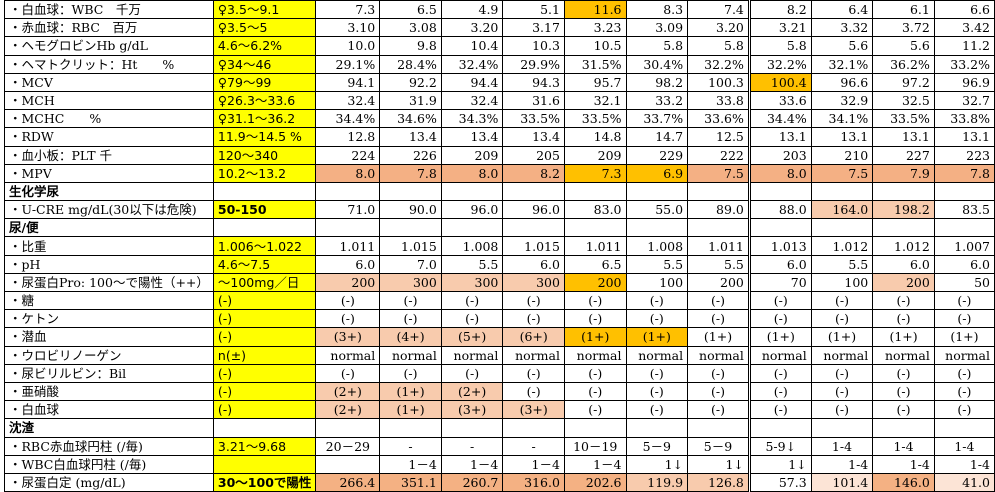 The width and height of the screenshot is (995, 492). I want to click on value-cell: 20－29, so click(348, 446).